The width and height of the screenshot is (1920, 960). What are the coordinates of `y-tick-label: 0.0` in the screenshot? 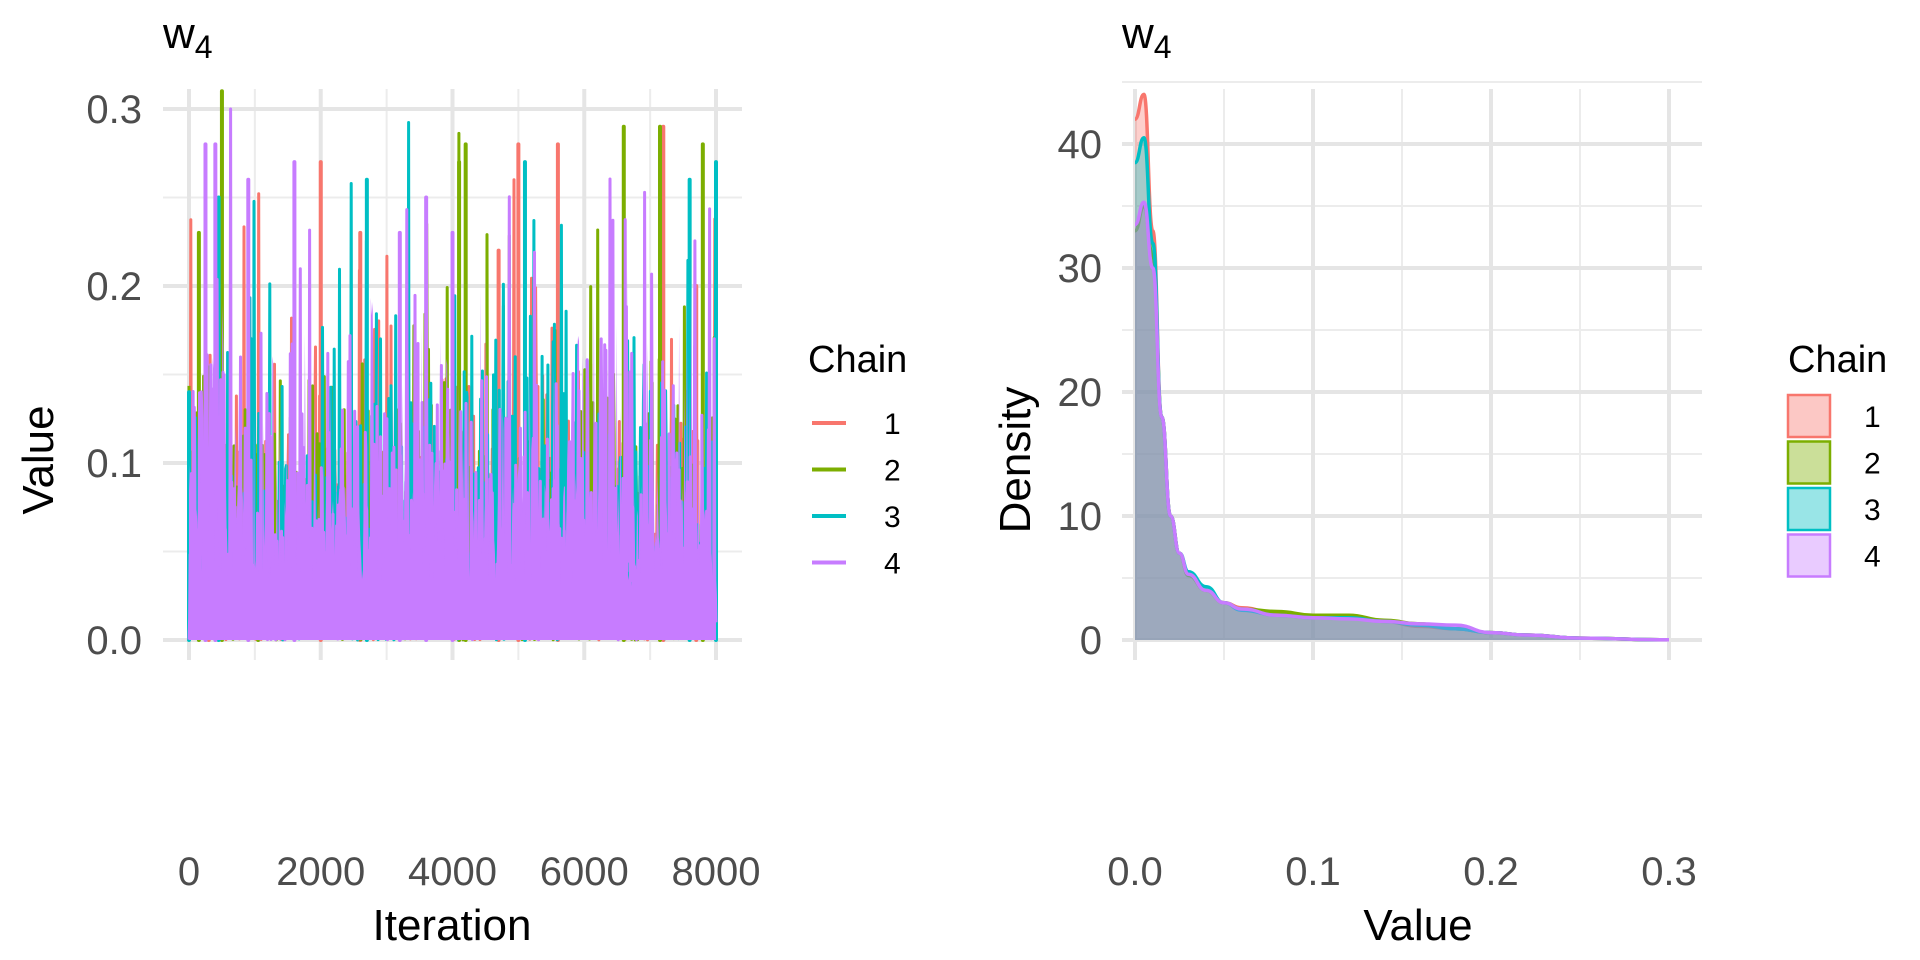 It's located at (114, 641).